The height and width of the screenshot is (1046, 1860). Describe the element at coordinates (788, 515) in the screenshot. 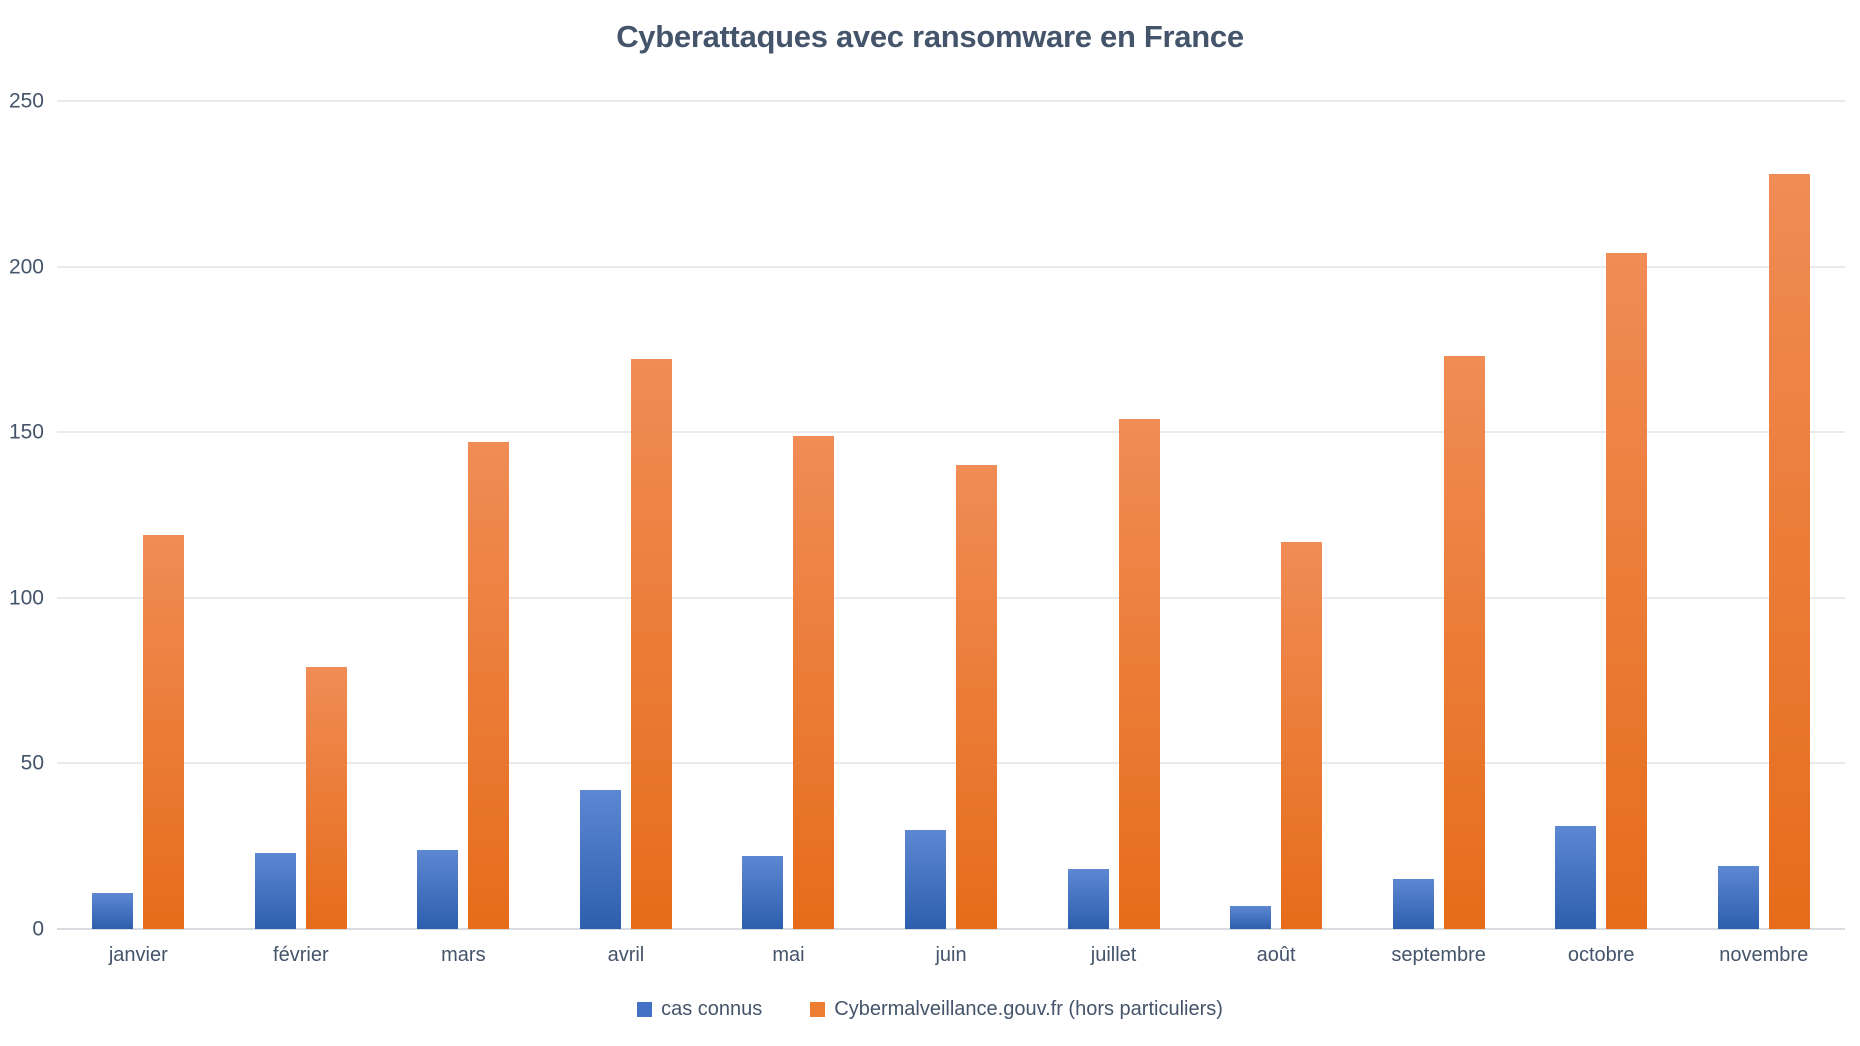

I see `bar-group-mai` at that location.